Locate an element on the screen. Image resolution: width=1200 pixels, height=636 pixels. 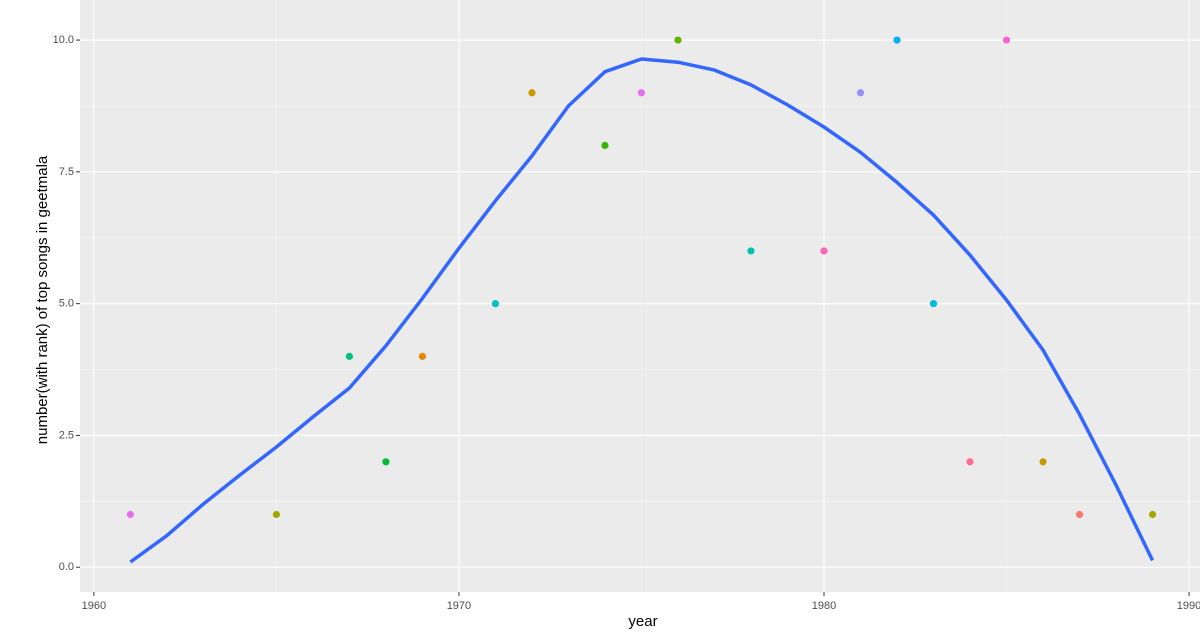
y-tick-label: 2.5 is located at coordinates (66, 435).